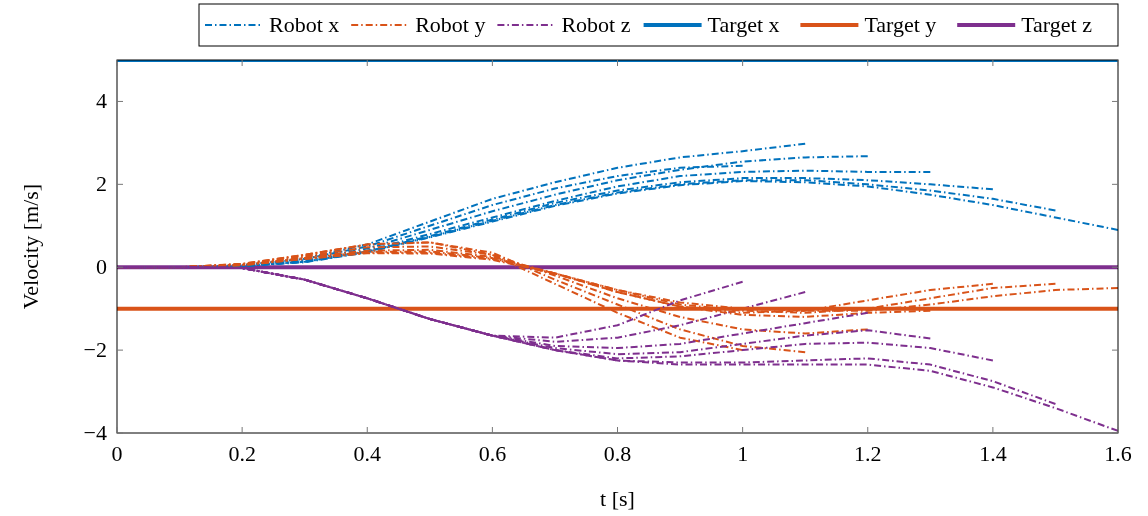 Image resolution: width=1148 pixels, height=516 pixels. Describe the element at coordinates (450, 24) in the screenshot. I see `legend-label: Robot y` at that location.